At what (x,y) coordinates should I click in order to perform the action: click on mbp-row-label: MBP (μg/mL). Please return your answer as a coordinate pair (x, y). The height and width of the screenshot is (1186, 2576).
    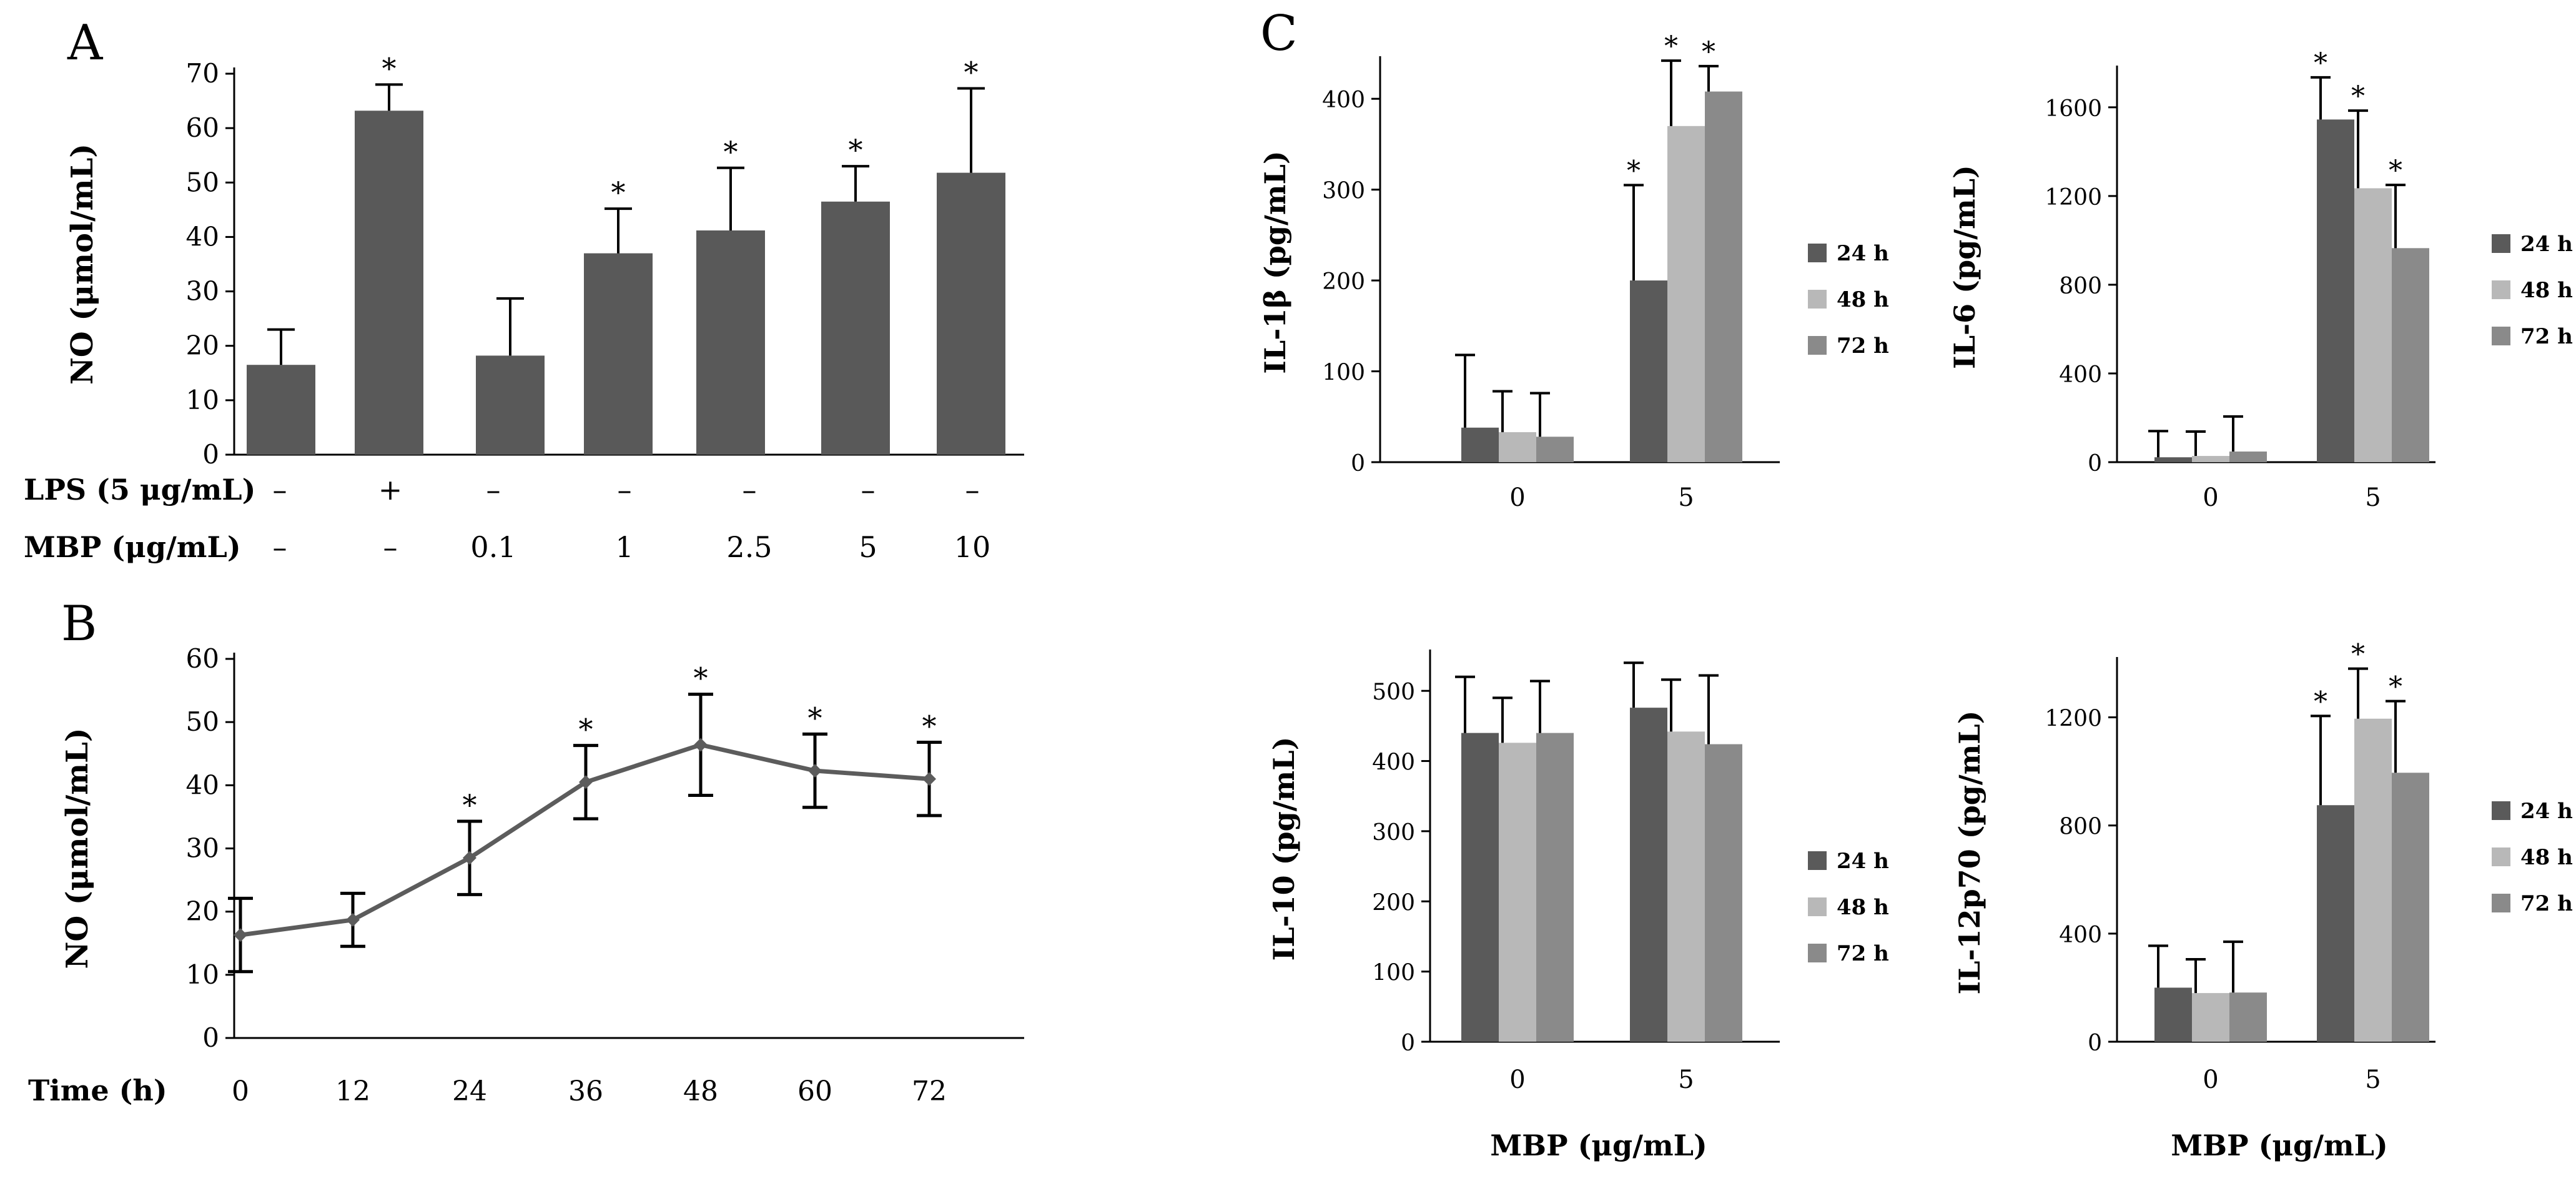
    Looking at the image, I should click on (133, 547).